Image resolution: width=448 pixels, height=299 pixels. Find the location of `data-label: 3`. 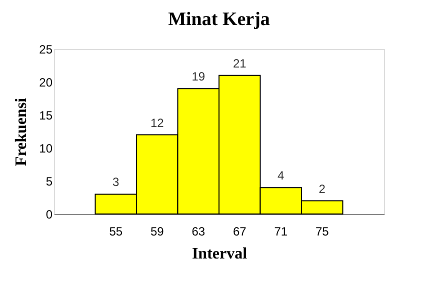

data-label: 3 is located at coordinates (116, 182).